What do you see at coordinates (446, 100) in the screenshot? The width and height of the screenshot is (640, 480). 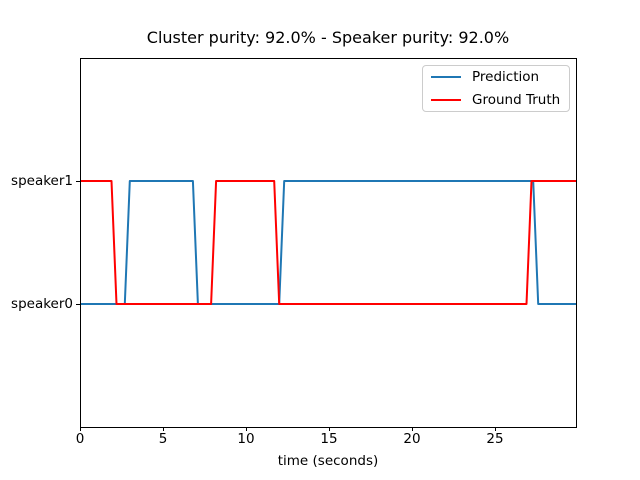 I see `ground-truth-line-swatch` at bounding box center [446, 100].